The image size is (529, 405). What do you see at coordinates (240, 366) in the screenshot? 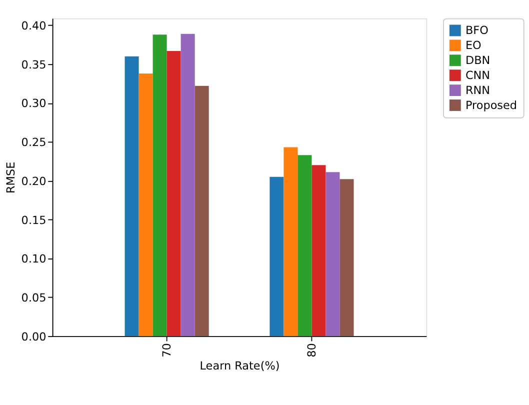
I see `x-axis-title: Learn Rate(%)` at bounding box center [240, 366].